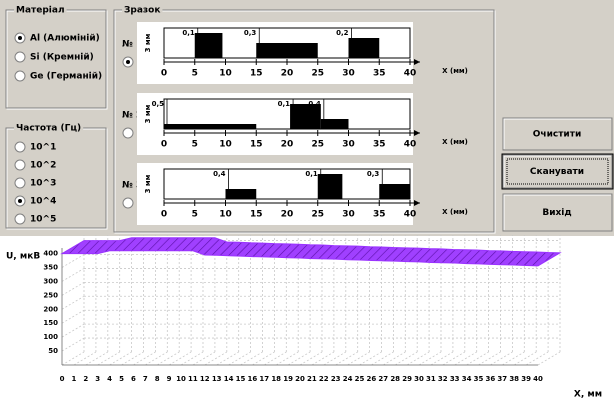 This screenshot has height=400, width=614. Describe the element at coordinates (43, 220) in the screenshot. I see `radio-label: 10^5` at that location.